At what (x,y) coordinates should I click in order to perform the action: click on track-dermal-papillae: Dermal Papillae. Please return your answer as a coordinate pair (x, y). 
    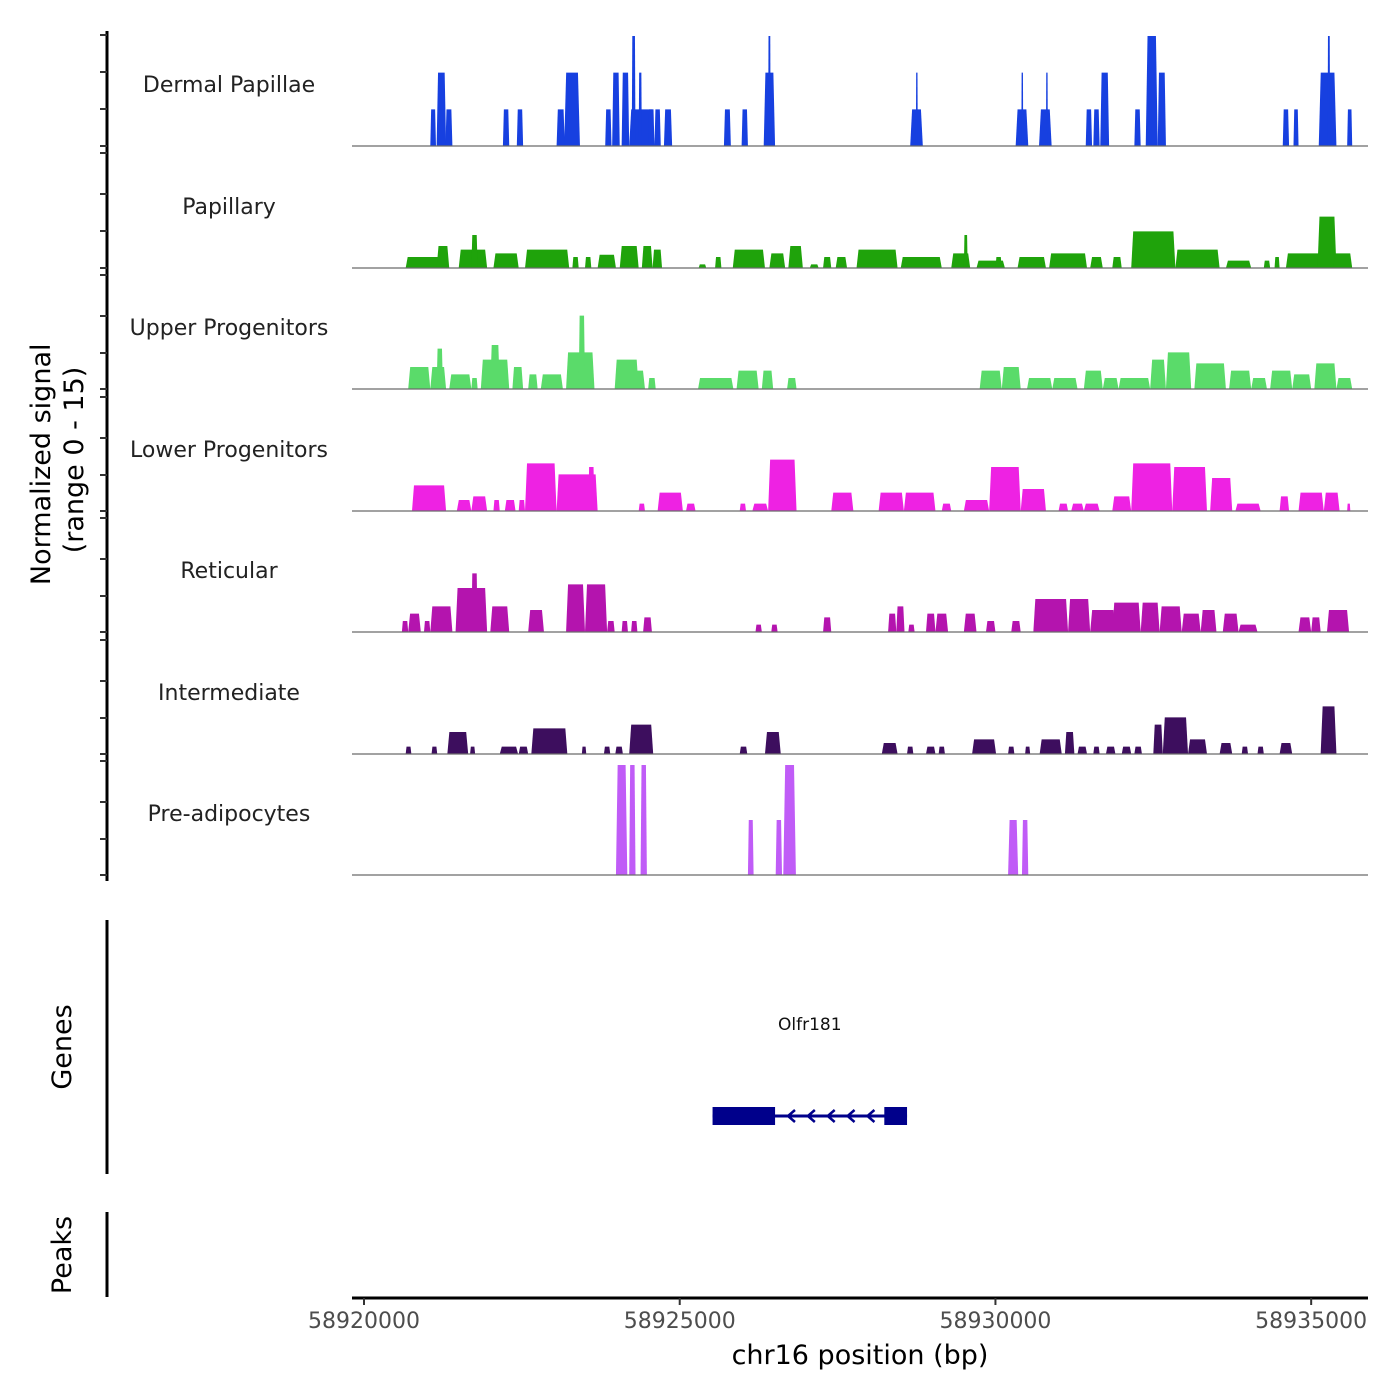
    Looking at the image, I should click on (755, 91).